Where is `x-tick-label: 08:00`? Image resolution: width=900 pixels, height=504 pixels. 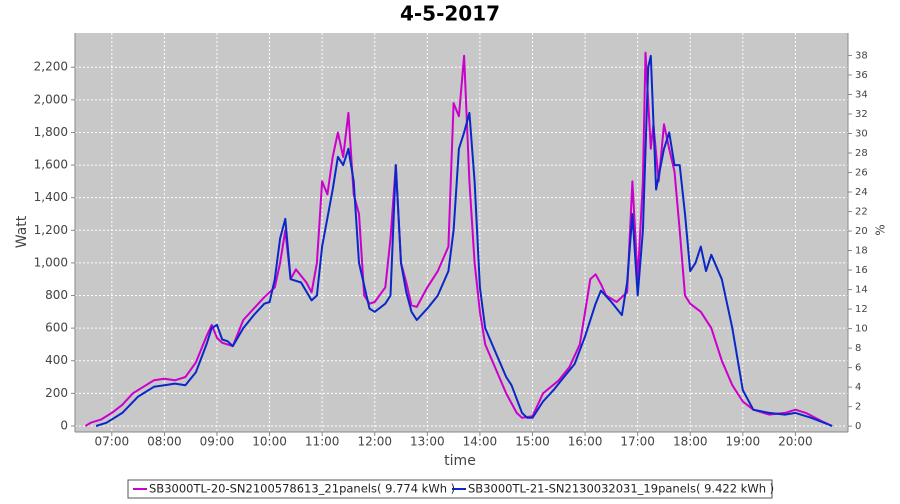 x-tick-label: 08:00 is located at coordinates (164, 442).